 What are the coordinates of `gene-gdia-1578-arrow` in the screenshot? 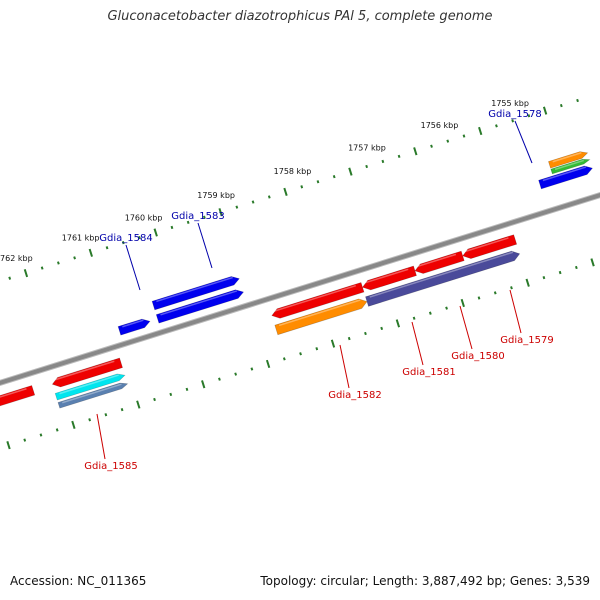 It's located at (565, 177).